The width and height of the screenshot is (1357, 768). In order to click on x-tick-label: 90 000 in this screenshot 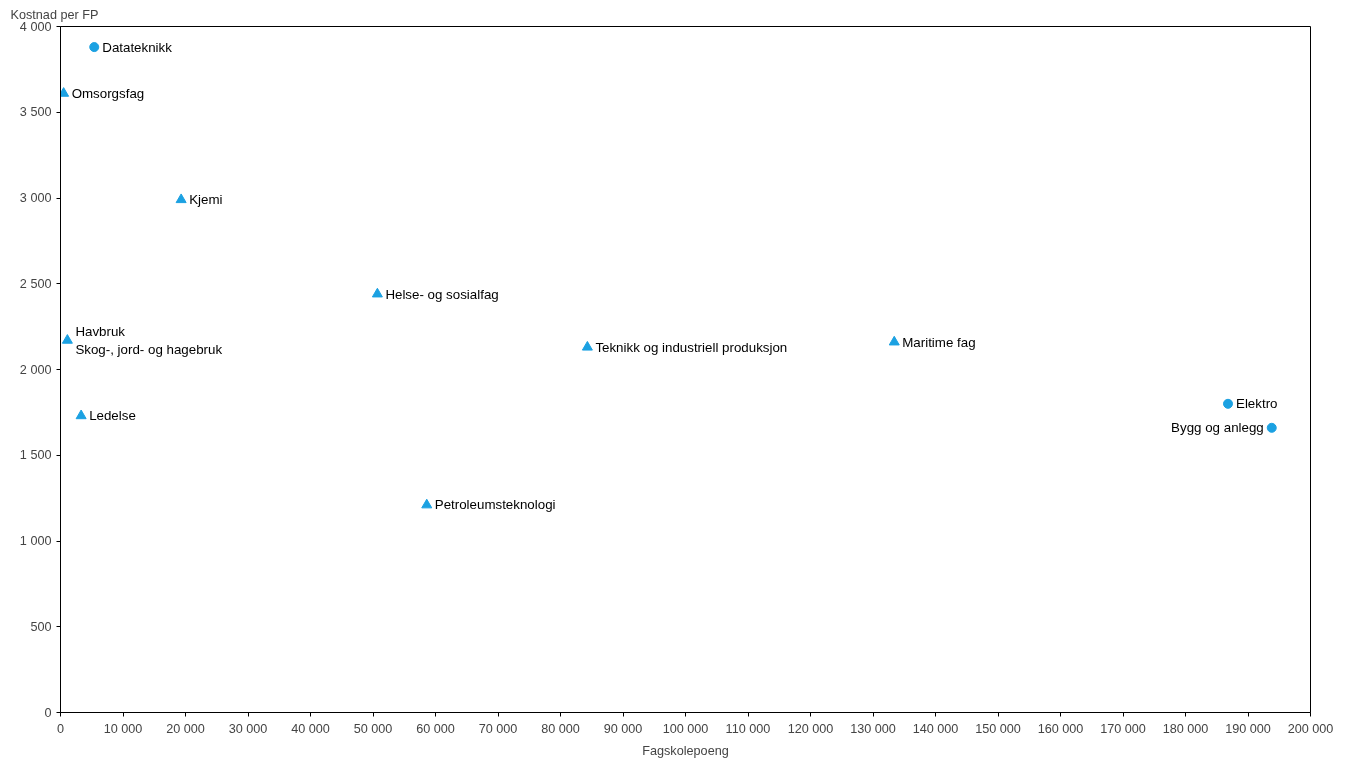, I will do `click(623, 728)`.